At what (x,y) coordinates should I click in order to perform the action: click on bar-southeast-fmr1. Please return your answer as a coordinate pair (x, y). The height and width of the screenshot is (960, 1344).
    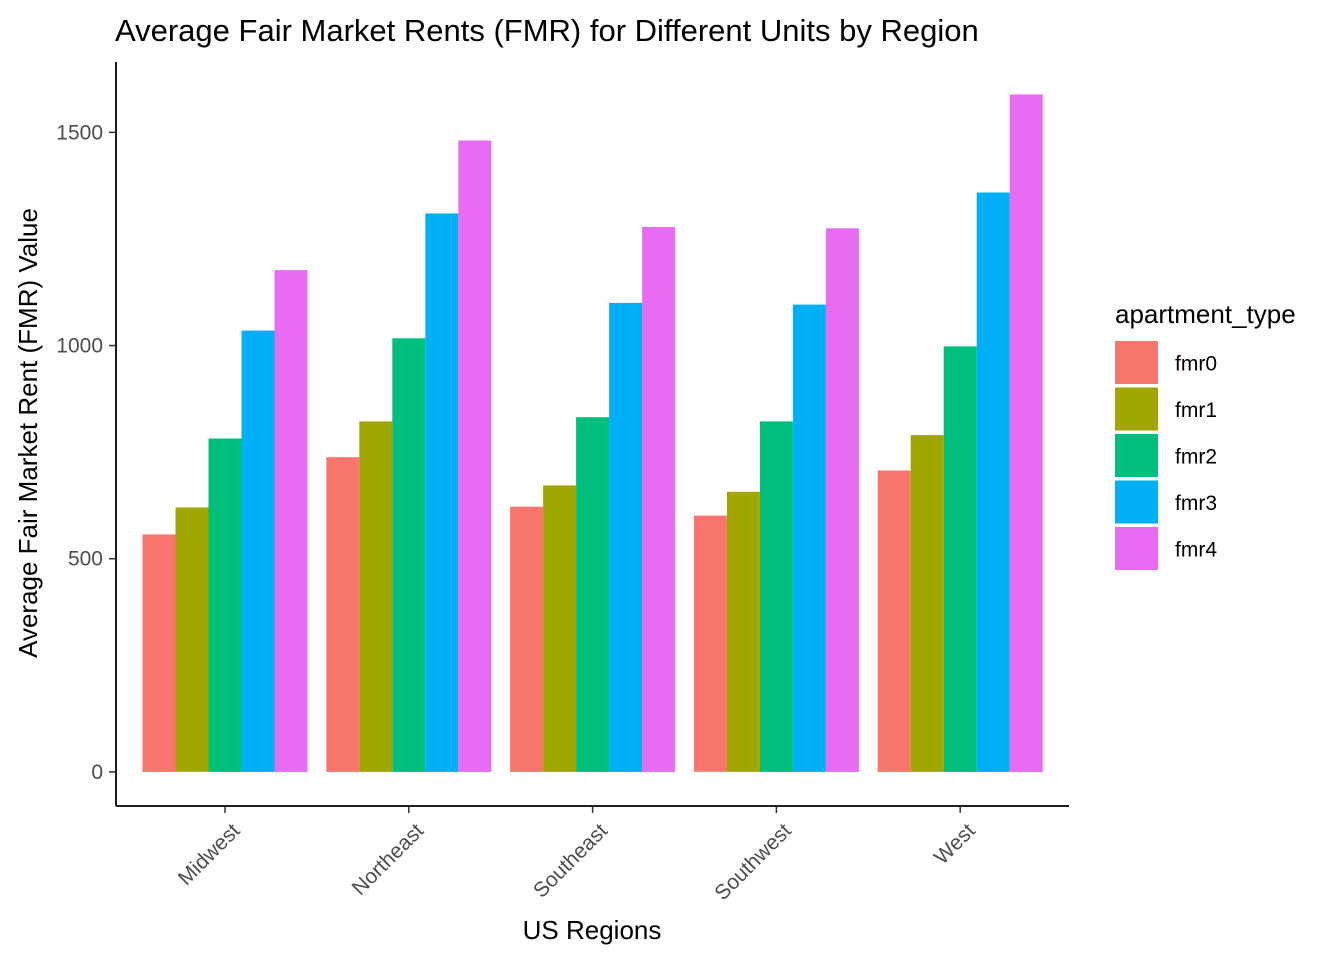
    Looking at the image, I should click on (560, 628).